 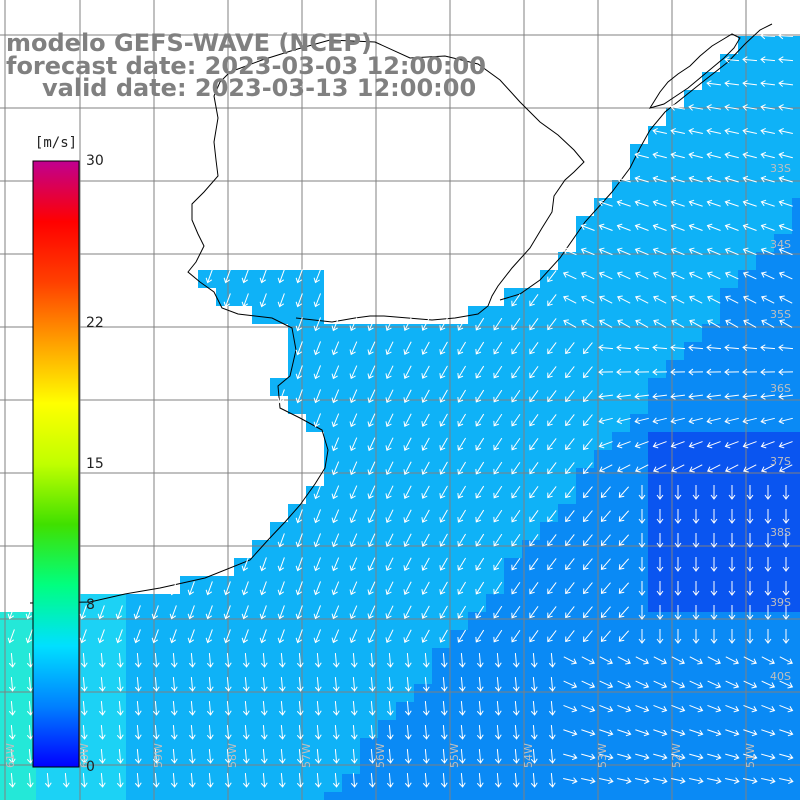 What do you see at coordinates (602, 755) in the screenshot?
I see `longitude-label: 53W` at bounding box center [602, 755].